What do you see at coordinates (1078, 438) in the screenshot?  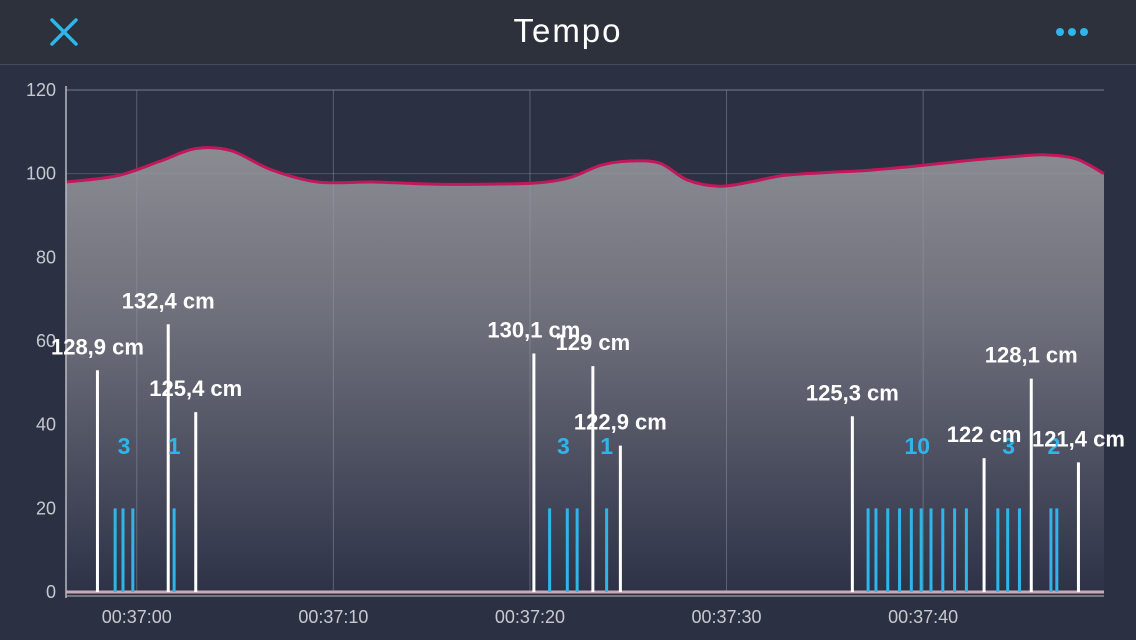 I see `swing-label: 121,4 cm` at bounding box center [1078, 438].